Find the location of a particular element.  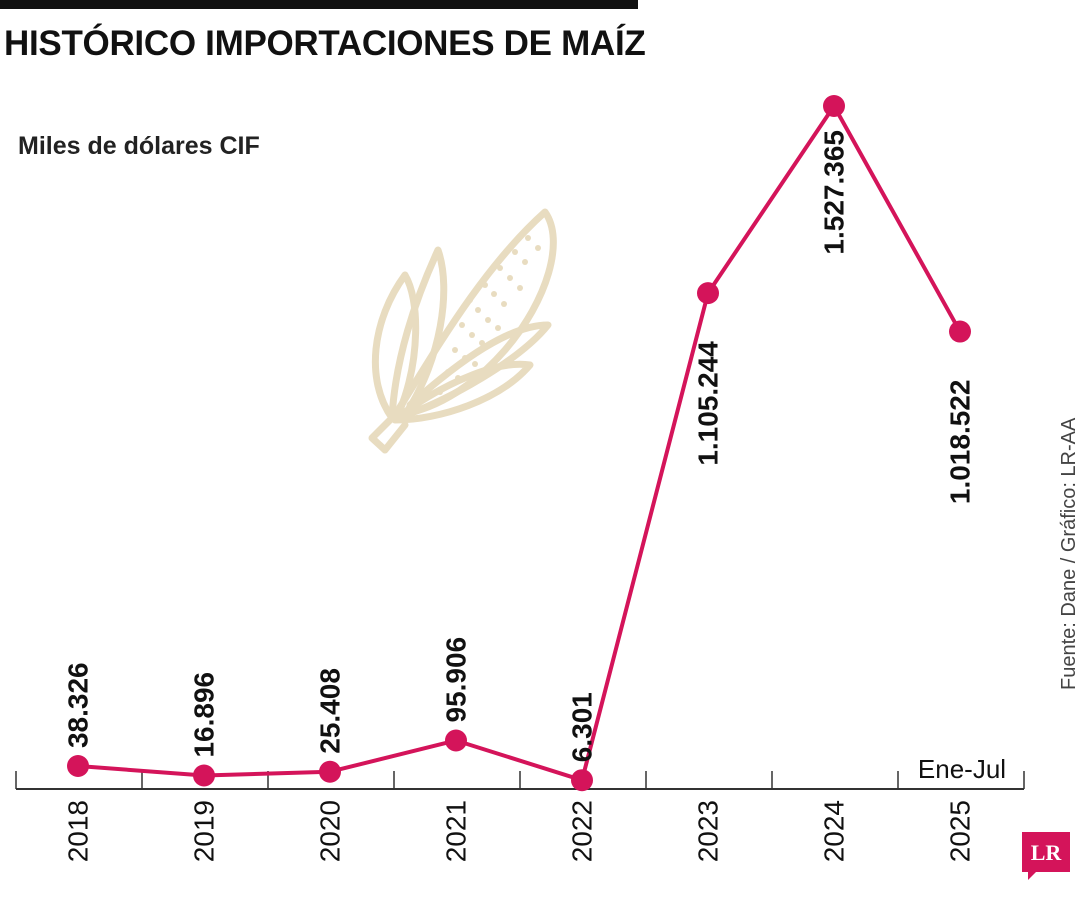

x-tick-label: 2023 is located at coordinates (708, 831).